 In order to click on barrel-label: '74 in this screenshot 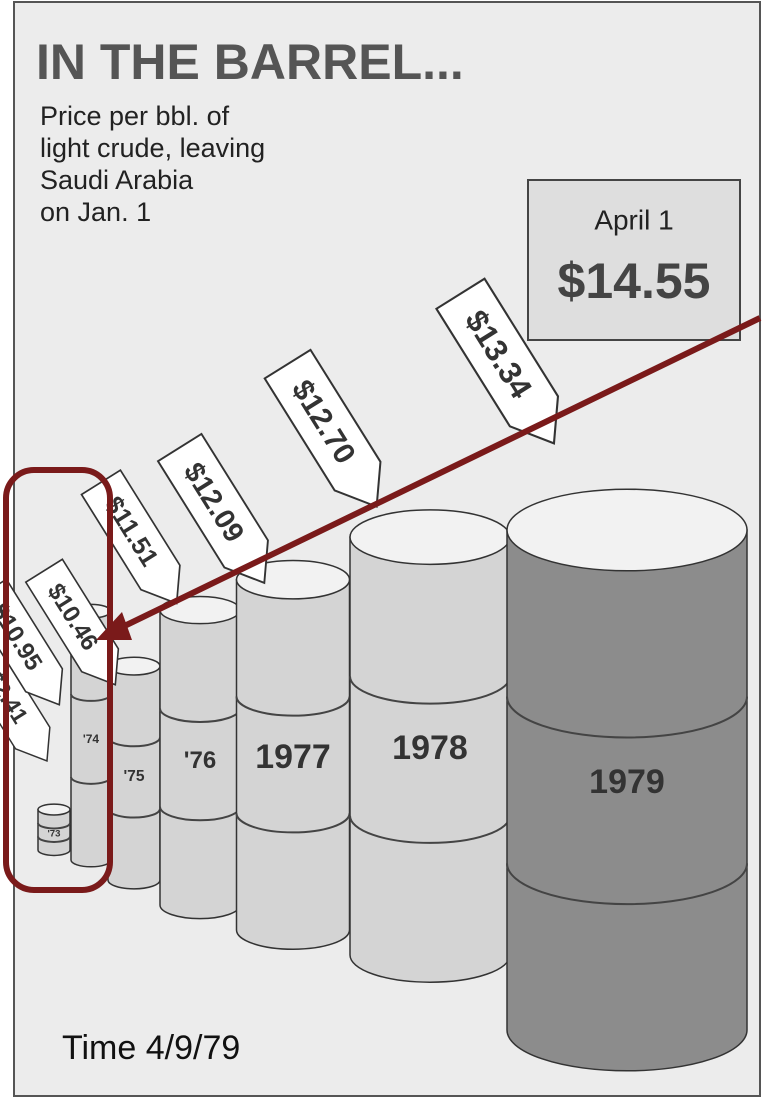, I will do `click(91, 739)`.